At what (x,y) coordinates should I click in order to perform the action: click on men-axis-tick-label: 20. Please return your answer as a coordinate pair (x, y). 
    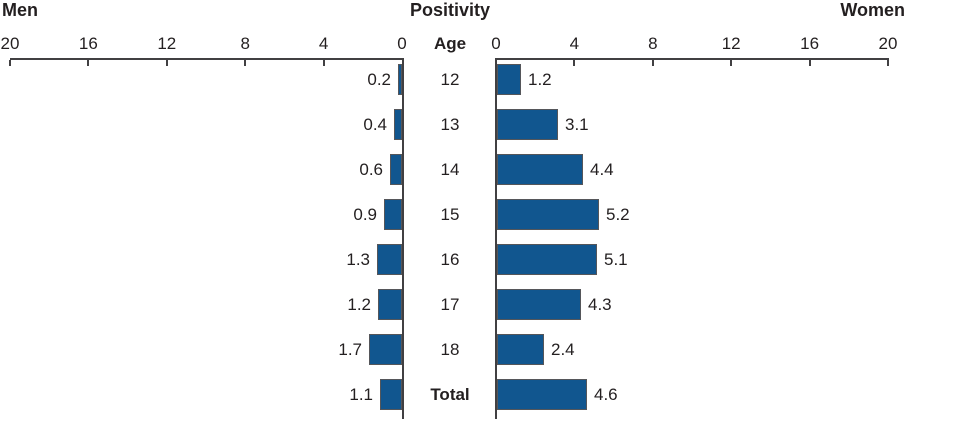
    Looking at the image, I should click on (10, 43).